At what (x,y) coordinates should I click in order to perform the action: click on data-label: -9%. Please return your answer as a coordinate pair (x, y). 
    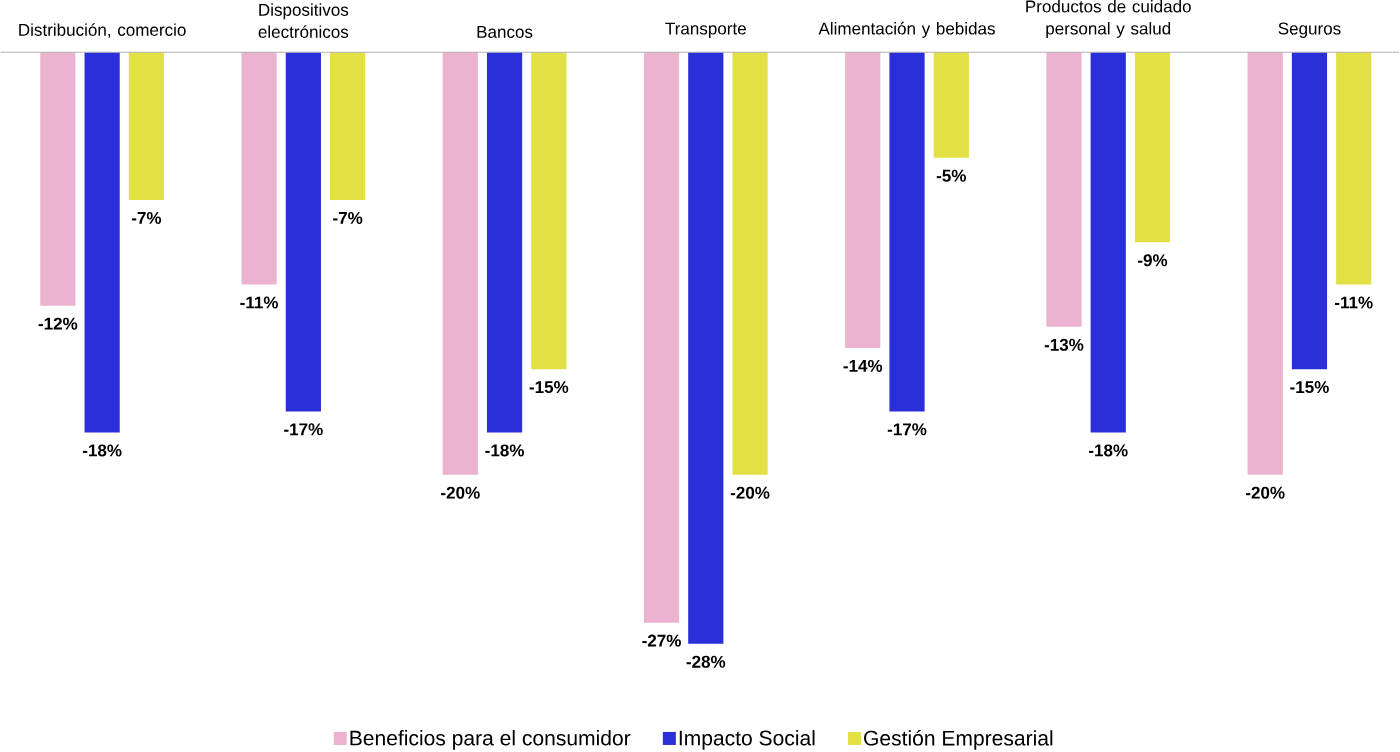
    Looking at the image, I should click on (1153, 260).